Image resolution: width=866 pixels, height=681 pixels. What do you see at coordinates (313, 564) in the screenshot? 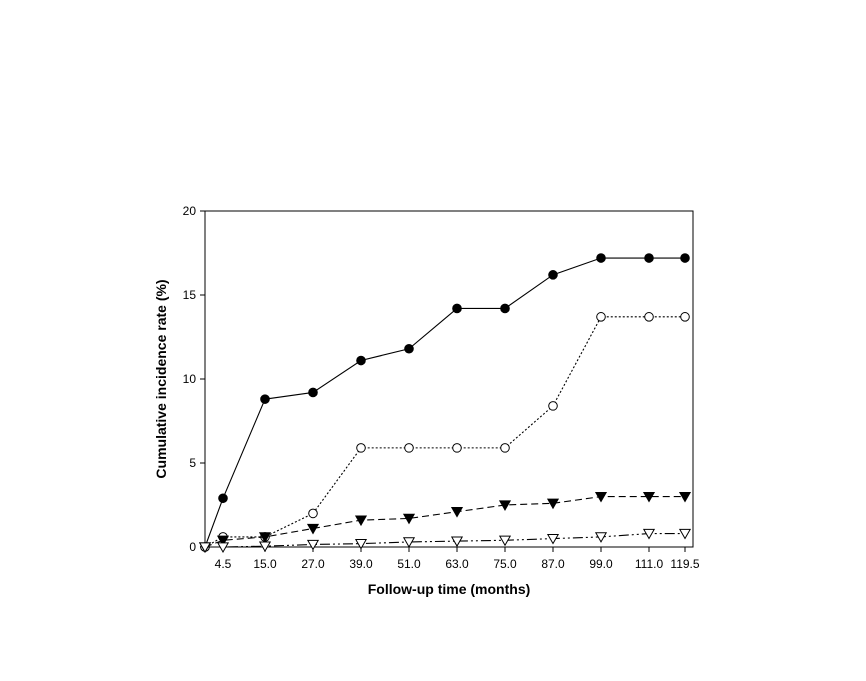
I see `x-tick-label: 27.0` at bounding box center [313, 564].